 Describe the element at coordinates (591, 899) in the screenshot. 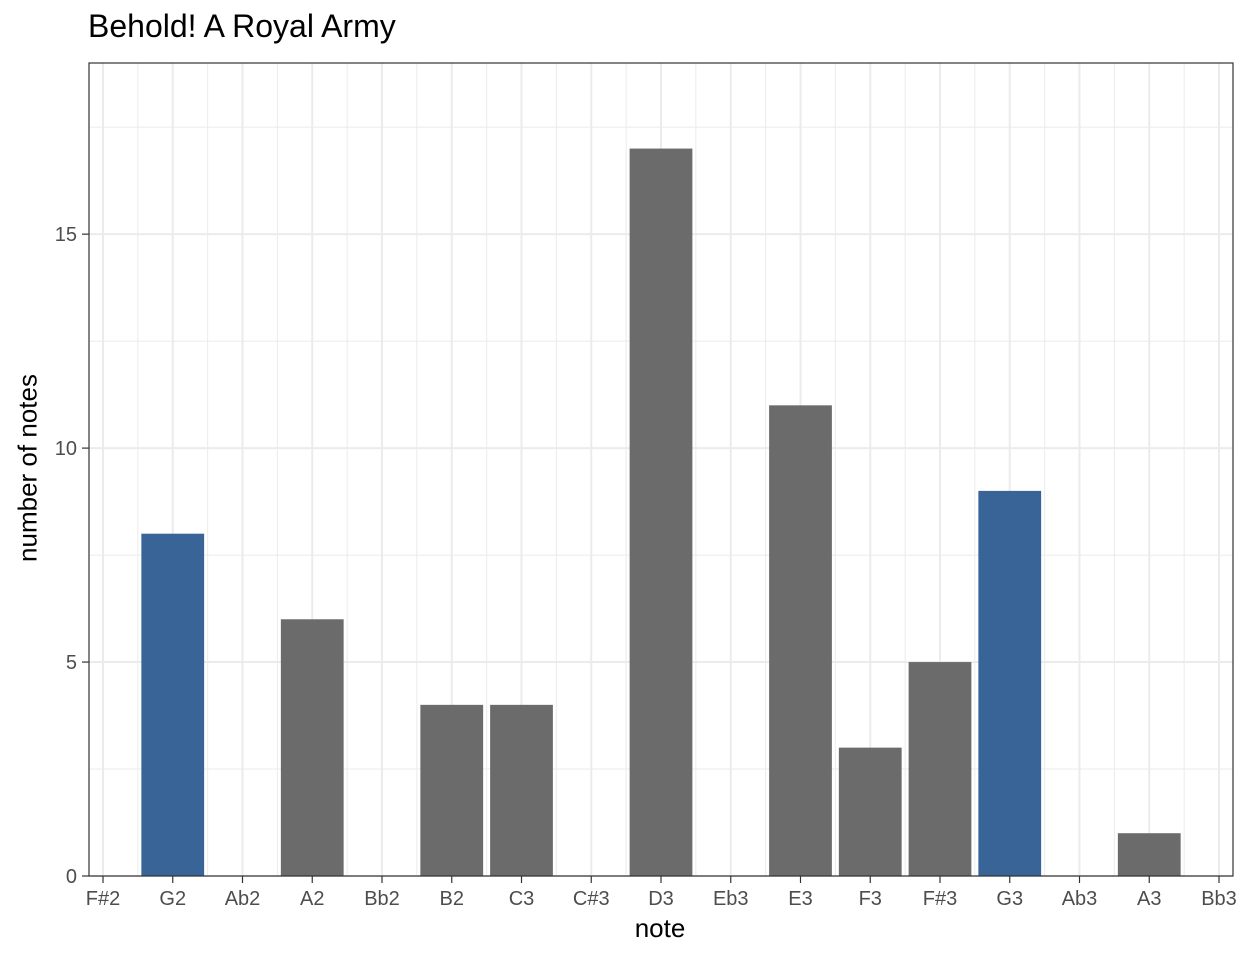

I see `x-tick-label: C#3` at that location.